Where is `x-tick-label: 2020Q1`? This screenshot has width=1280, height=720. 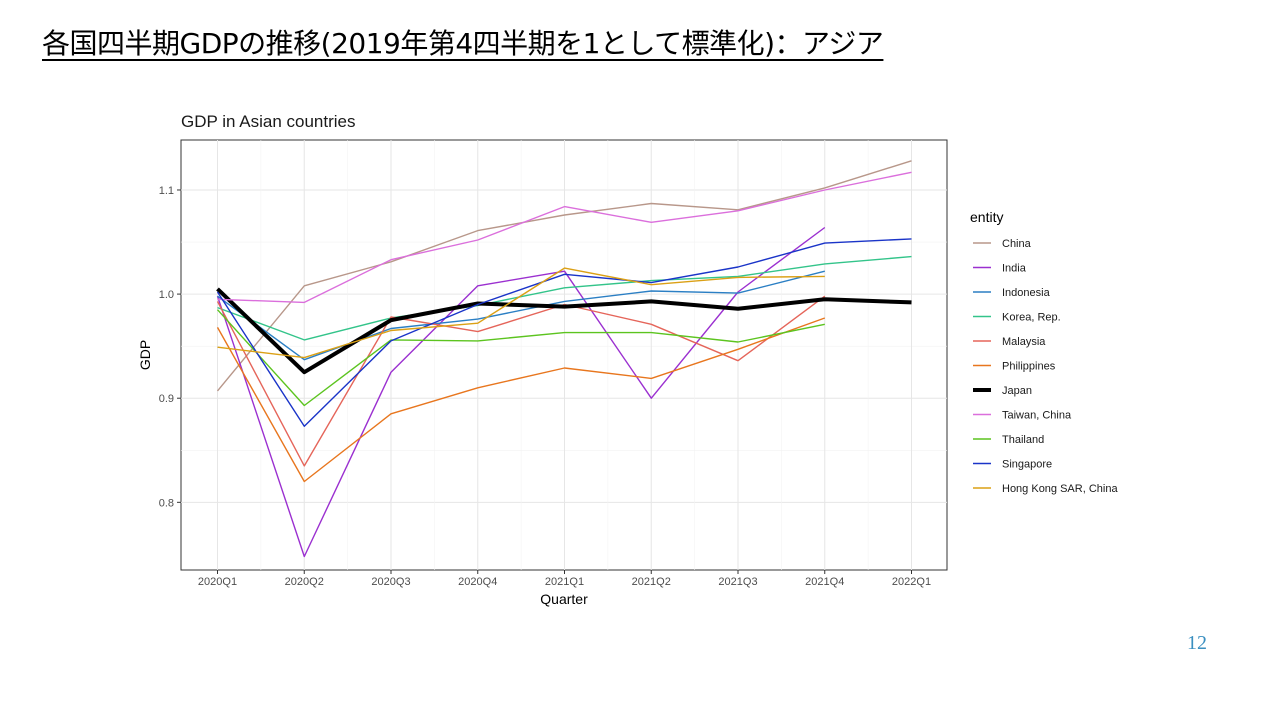
x-tick-label: 2020Q1 is located at coordinates (217, 582).